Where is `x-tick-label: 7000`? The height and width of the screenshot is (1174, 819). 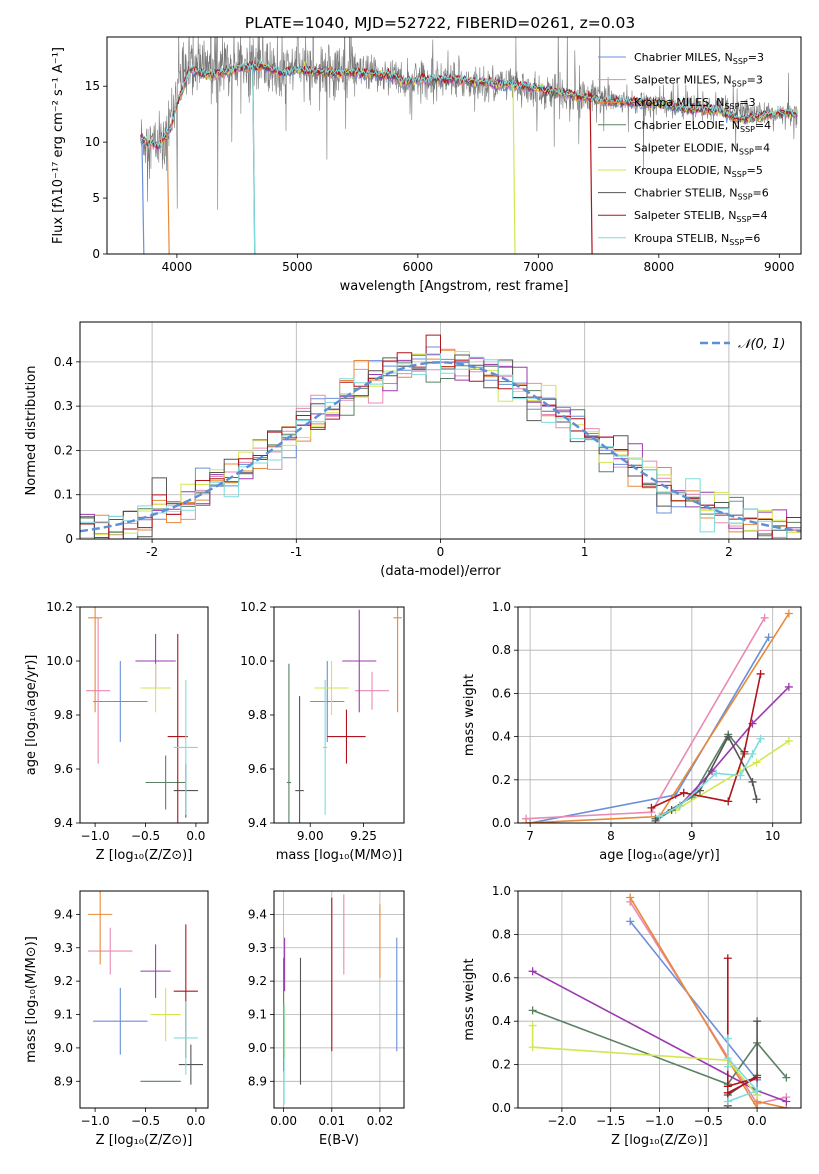 x-tick-label: 7000 is located at coordinates (538, 267).